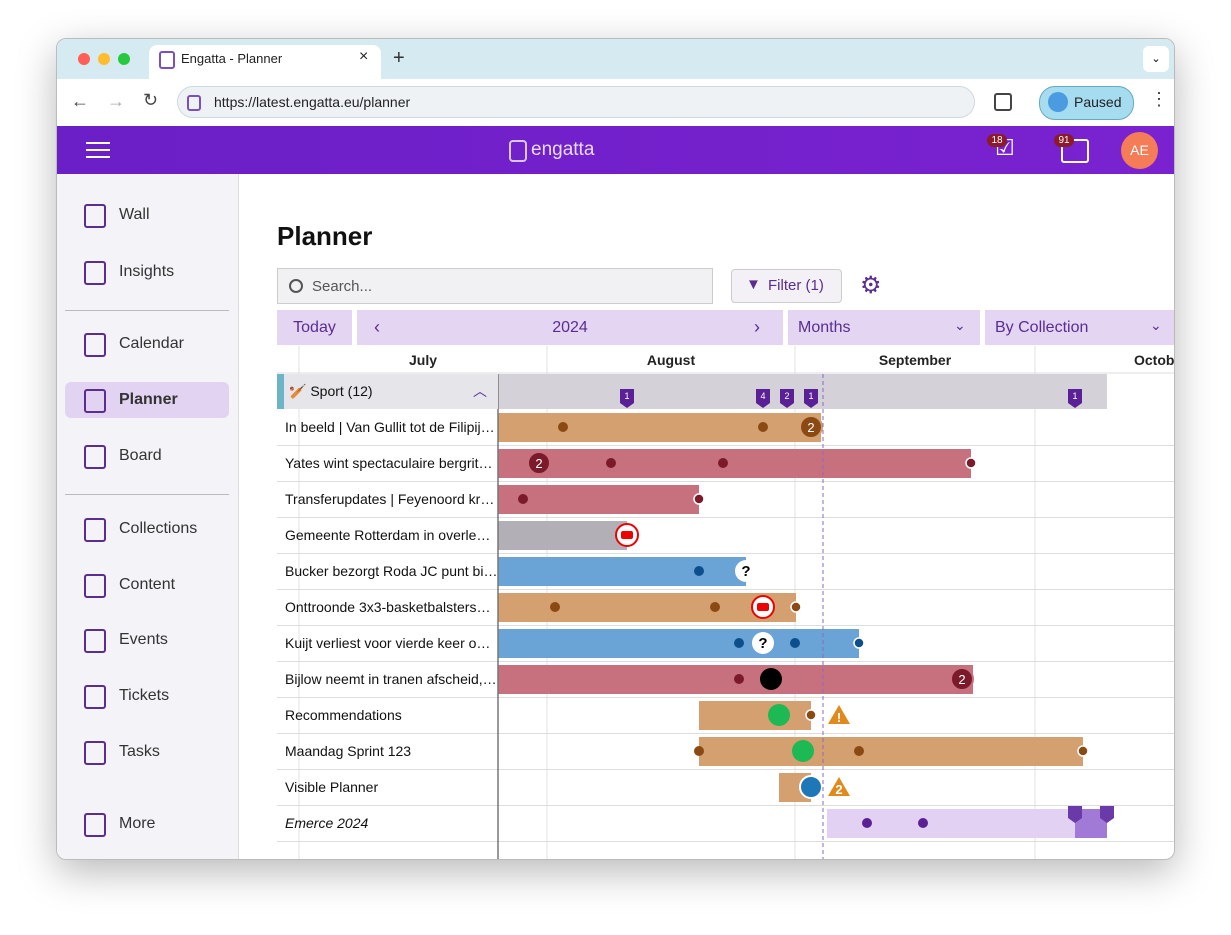 The height and width of the screenshot is (935, 1231). I want to click on group-label: 🏏 Sport (12), so click(331, 391).